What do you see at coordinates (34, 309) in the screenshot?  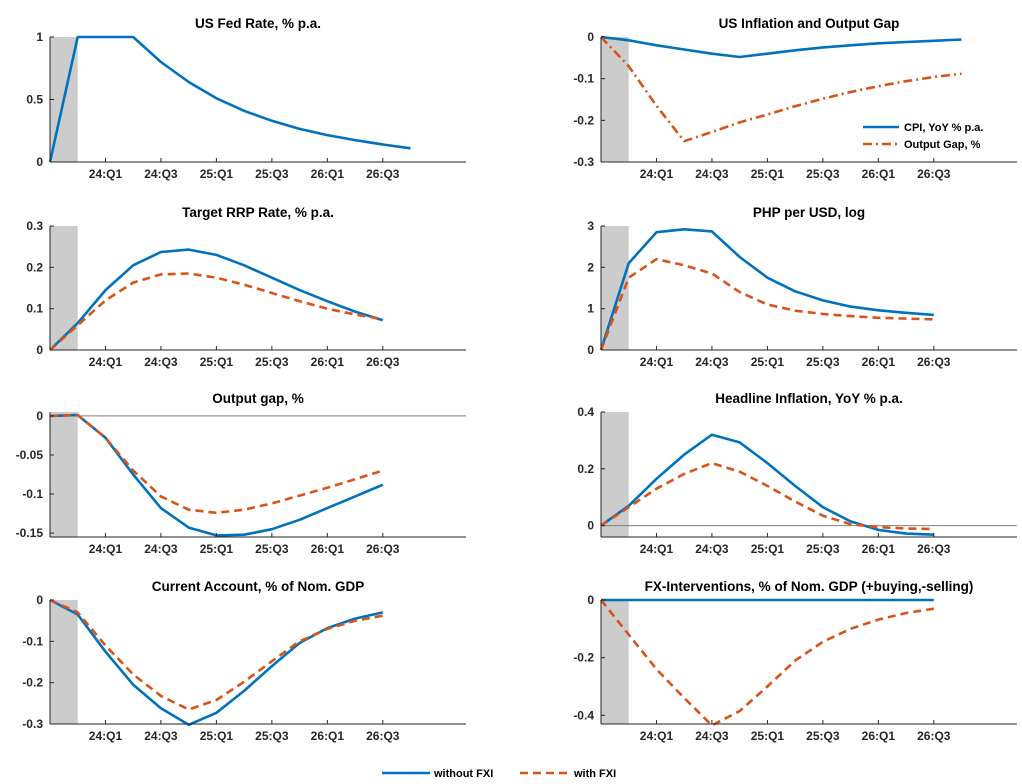 I see `y-tick-label: 0.1` at bounding box center [34, 309].